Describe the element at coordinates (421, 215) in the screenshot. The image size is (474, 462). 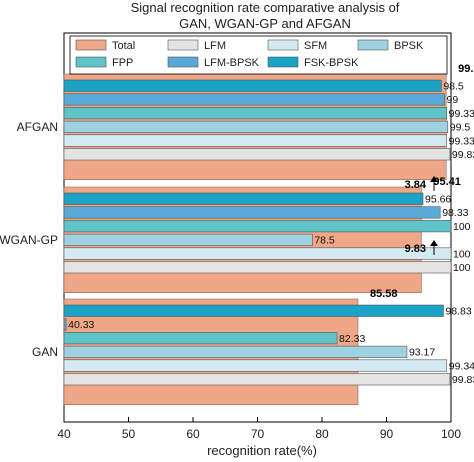
I see `improvement-annotations: 3.84 9.83` at that location.